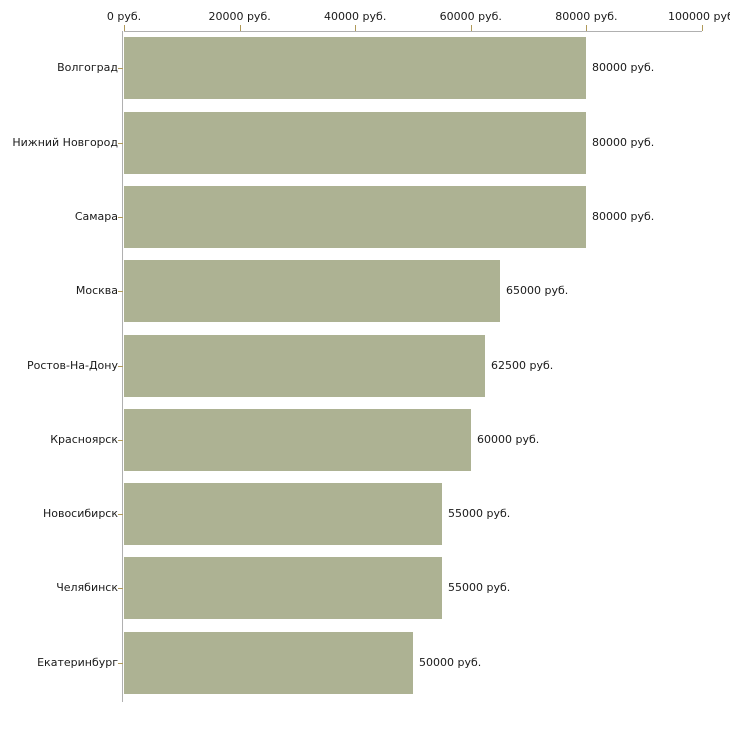  I want to click on category-label: Челябинск, so click(87, 587).